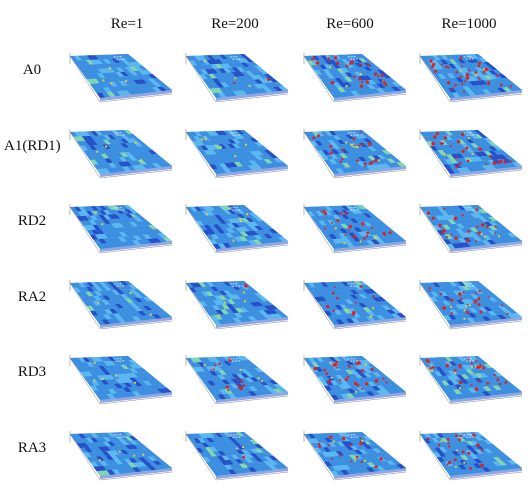 The width and height of the screenshot is (531, 491). Describe the element at coordinates (121, 456) in the screenshot. I see `surface-plot-svg` at that location.